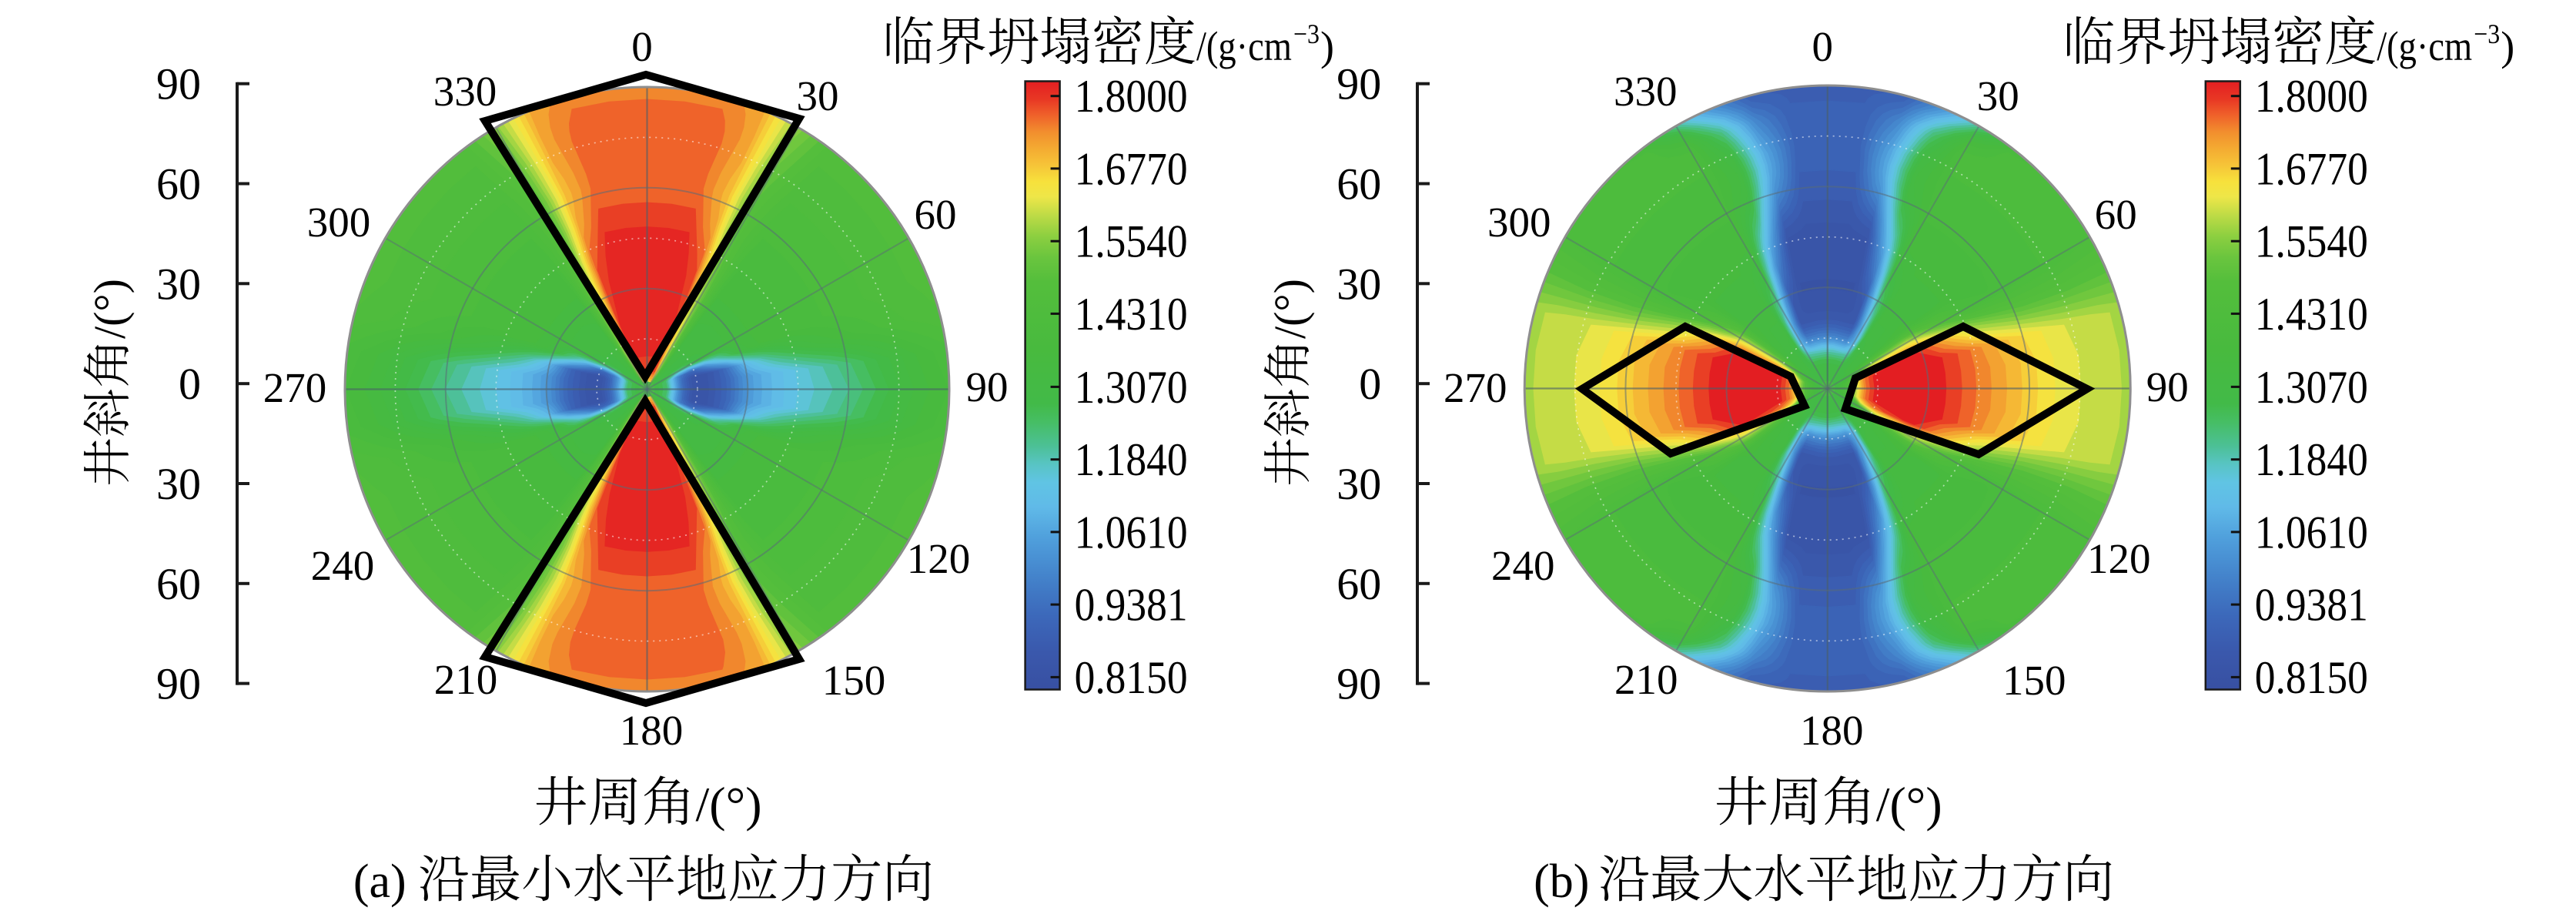 This screenshot has width=2576, height=914. Describe the element at coordinates (380, 881) in the screenshot. I see `svg-text: (a)` at that location.